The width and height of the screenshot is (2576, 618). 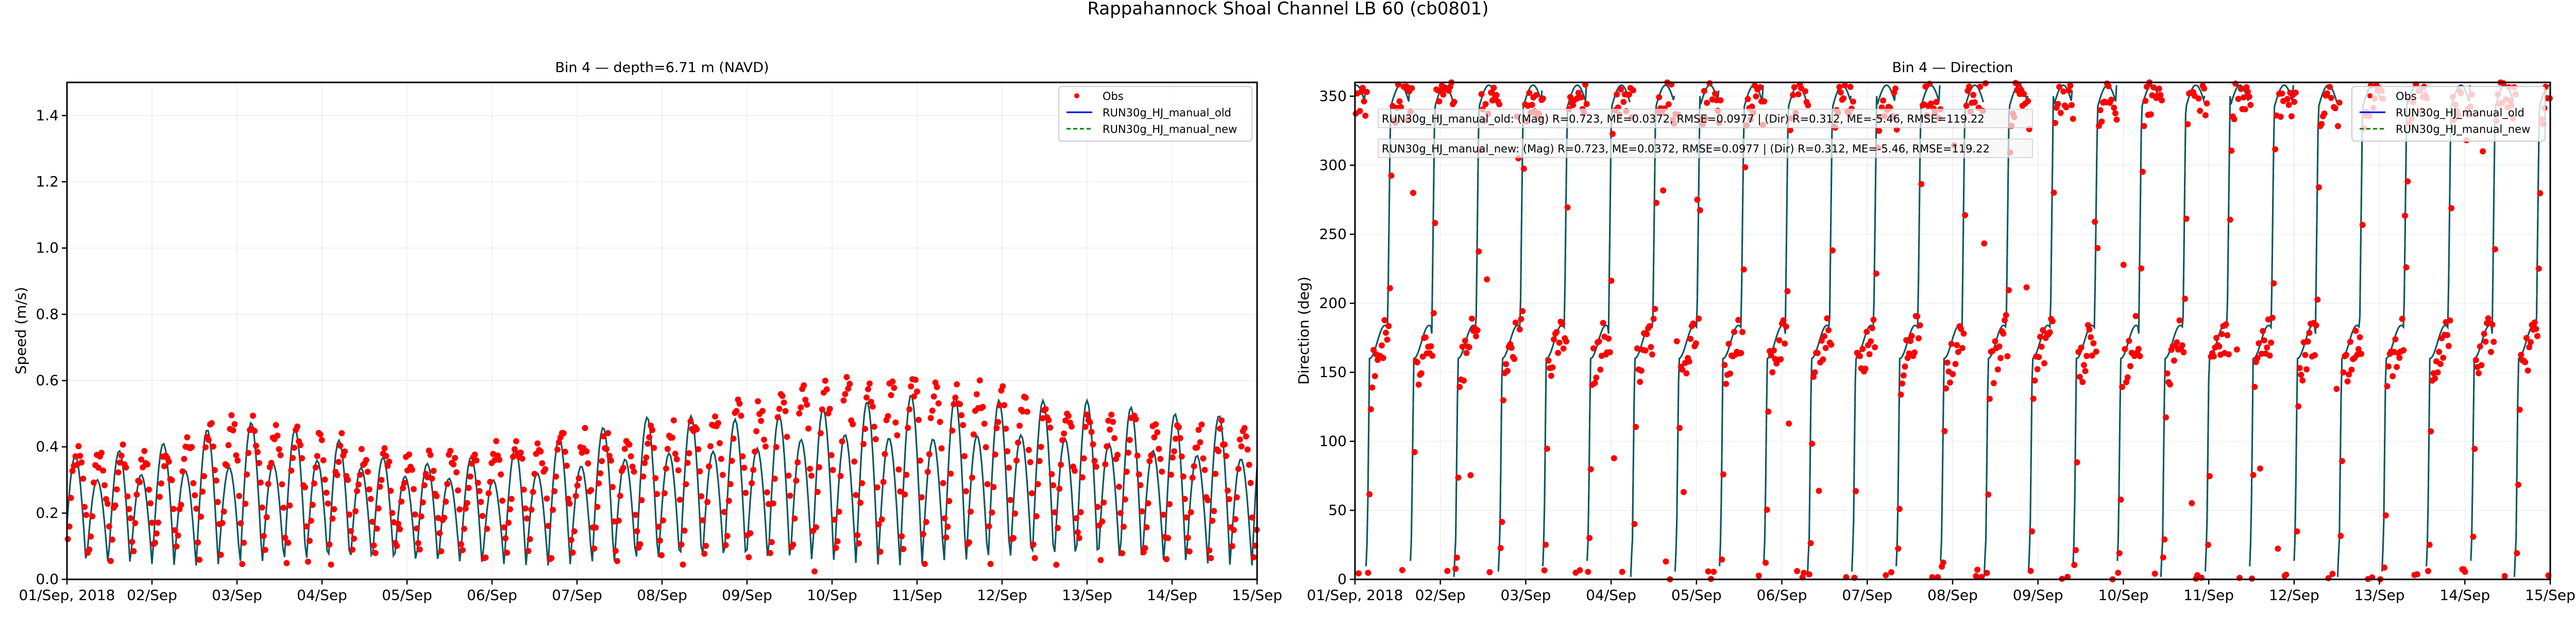 What do you see at coordinates (51, 348) in the screenshot?
I see `speed-y-ticks: 0.0 0.2 0.4 0.6 0.8 1.0 1.2 1.4` at bounding box center [51, 348].